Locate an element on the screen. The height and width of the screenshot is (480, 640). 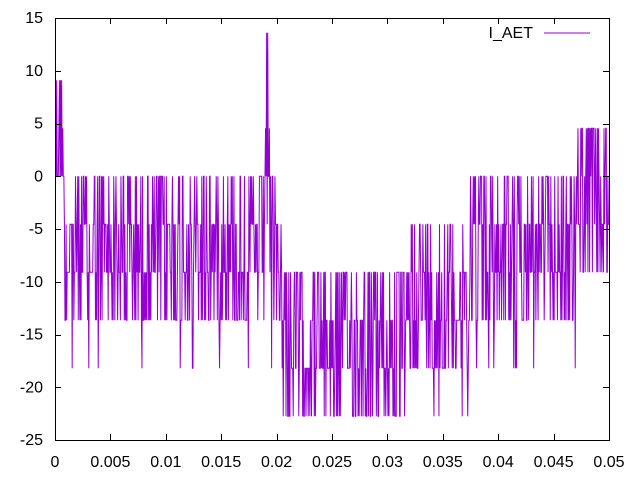
y-tick-label: -15 is located at coordinates (31, 335).